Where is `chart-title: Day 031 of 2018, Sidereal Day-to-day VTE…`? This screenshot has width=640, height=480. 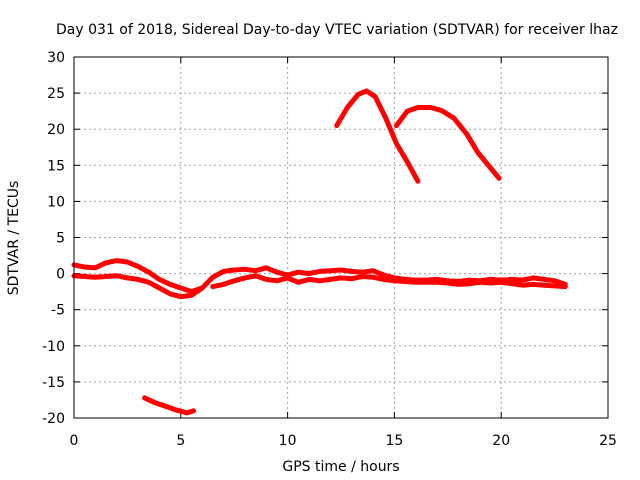 chart-title: Day 031 of 2018, Sidereal Day-to-day VTE… is located at coordinates (337, 30).